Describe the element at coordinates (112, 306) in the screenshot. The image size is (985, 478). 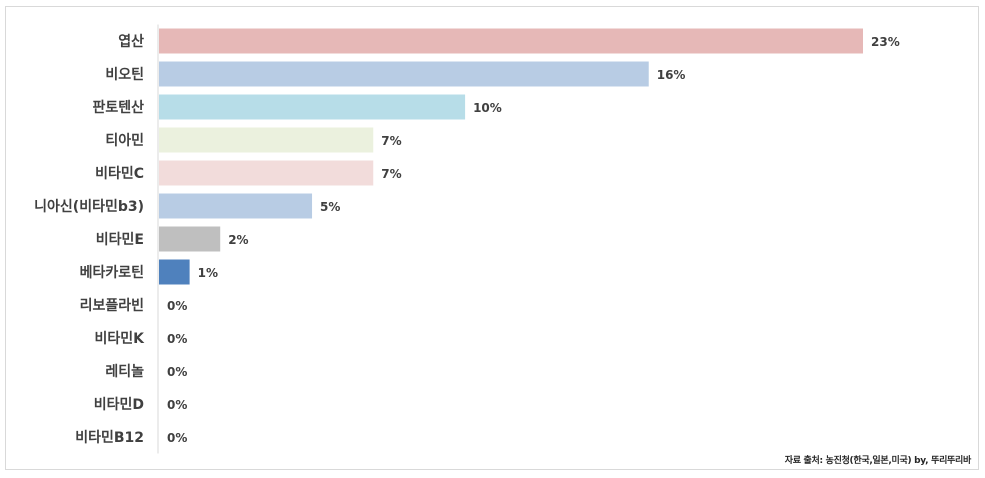
I see `category-label: 리보플라빈` at that location.